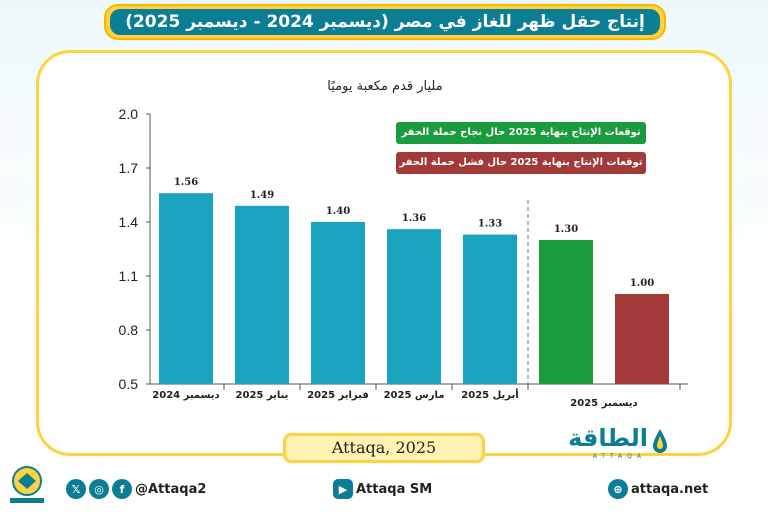  Describe the element at coordinates (618, 489) in the screenshot. I see `globe-icon: ⊕` at that location.